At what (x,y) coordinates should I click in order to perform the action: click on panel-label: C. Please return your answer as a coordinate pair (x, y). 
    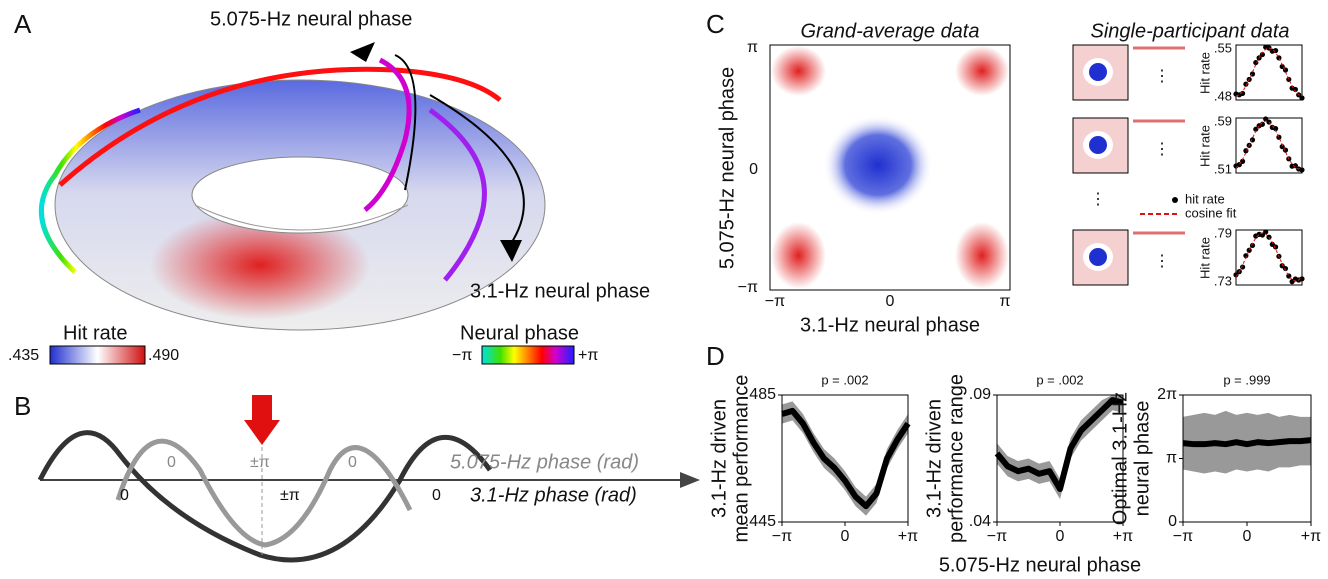
    Looking at the image, I should click on (715, 24).